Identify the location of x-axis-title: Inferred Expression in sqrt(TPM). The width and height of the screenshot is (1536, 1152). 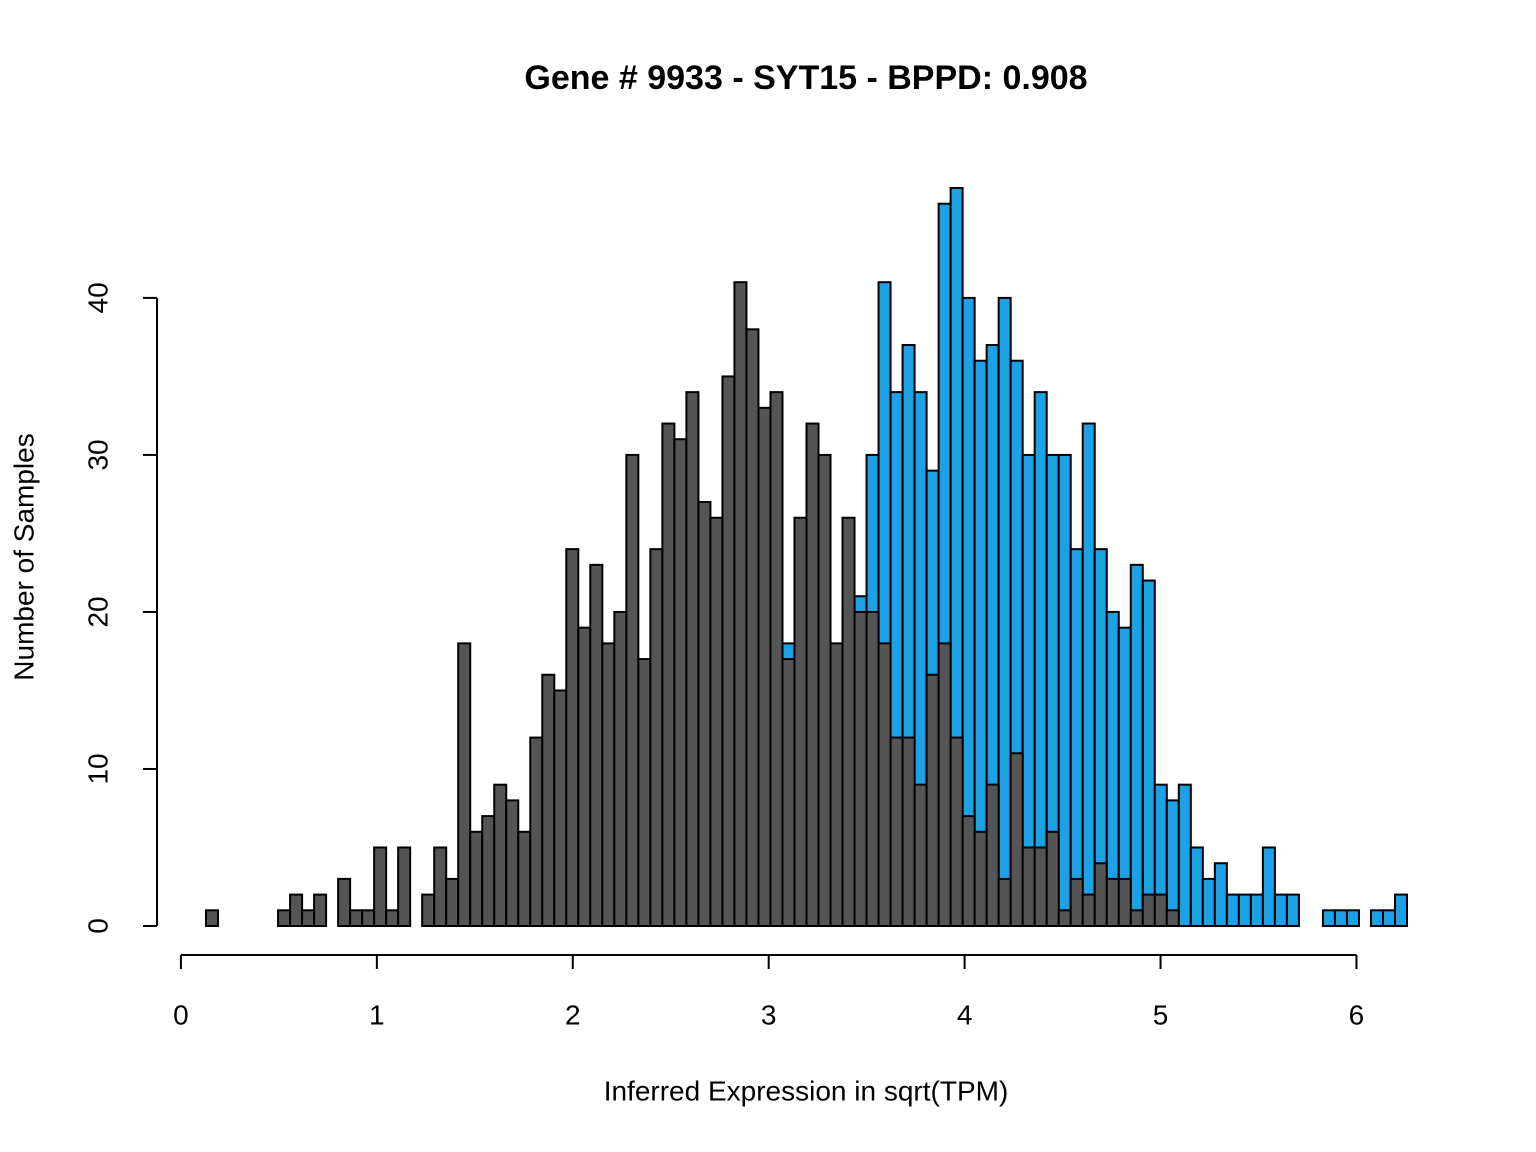
(806, 1090).